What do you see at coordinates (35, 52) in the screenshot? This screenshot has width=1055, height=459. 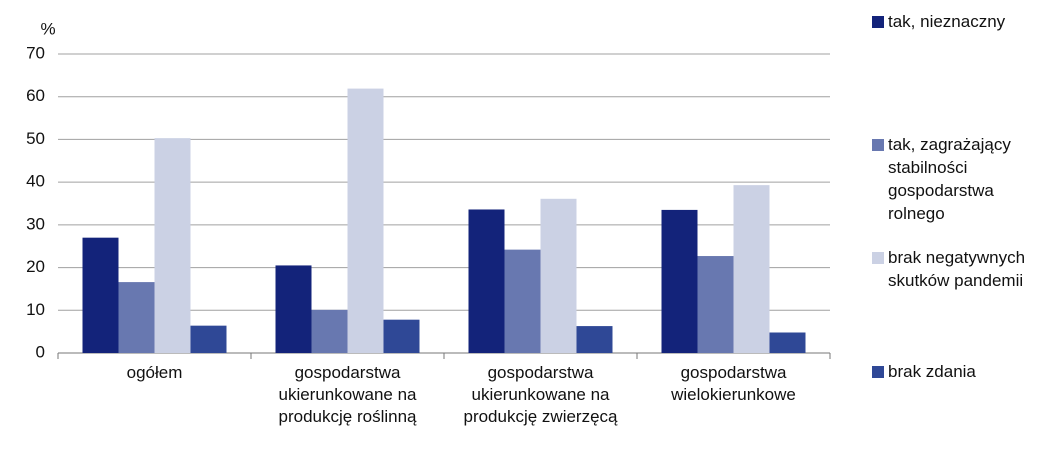 I see `y-tick-label: 70` at bounding box center [35, 52].